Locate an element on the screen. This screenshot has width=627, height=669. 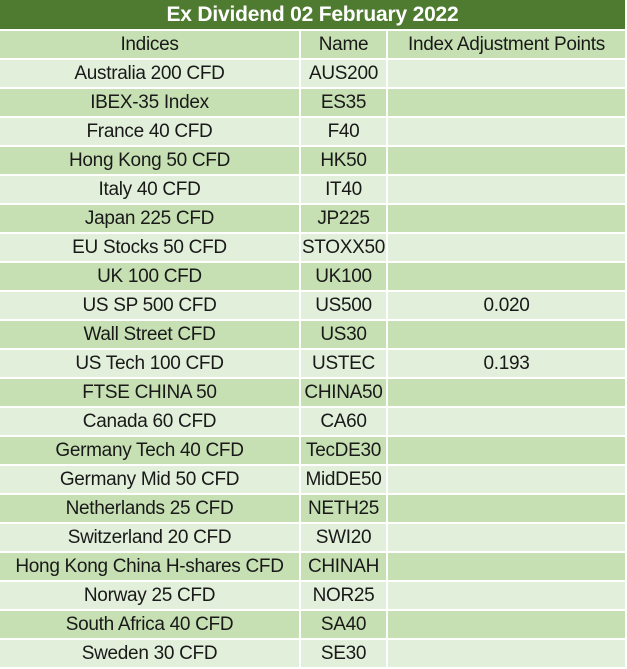
name-cell: SWI20 is located at coordinates (343, 537).